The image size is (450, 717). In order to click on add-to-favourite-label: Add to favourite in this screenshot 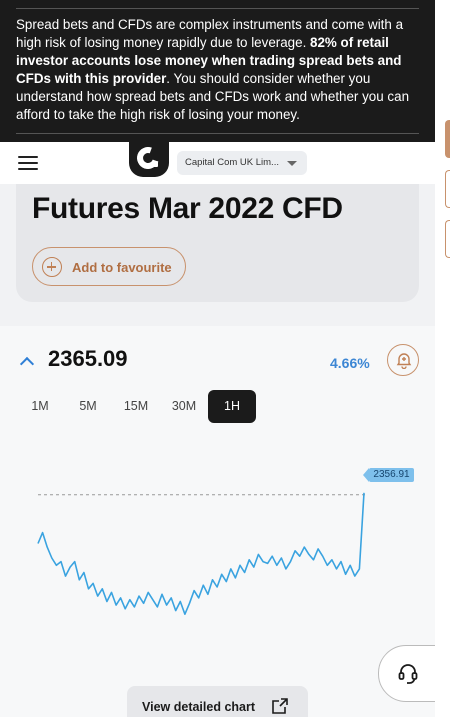, I will do `click(122, 267)`.